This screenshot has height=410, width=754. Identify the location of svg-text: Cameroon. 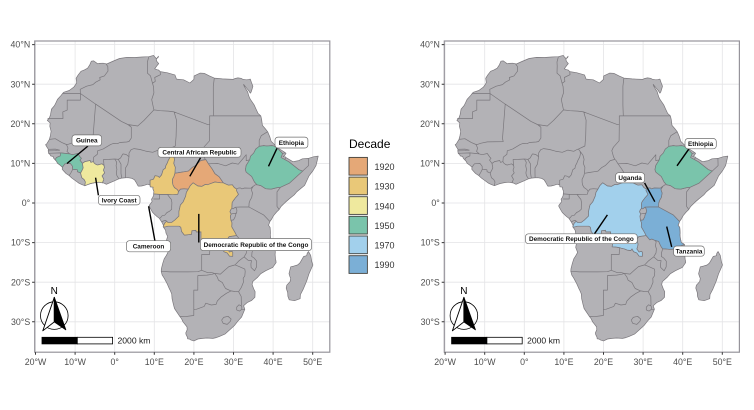
(149, 247).